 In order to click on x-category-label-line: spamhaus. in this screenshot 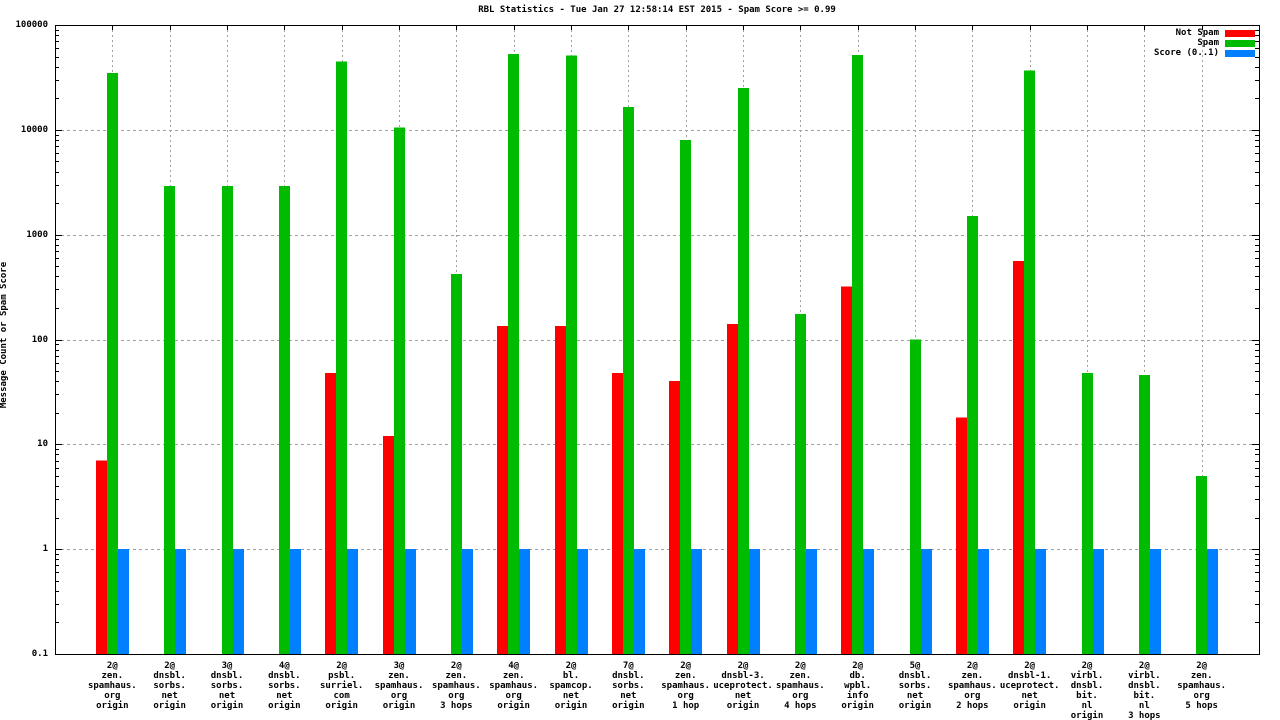, I will do `click(112, 686)`.